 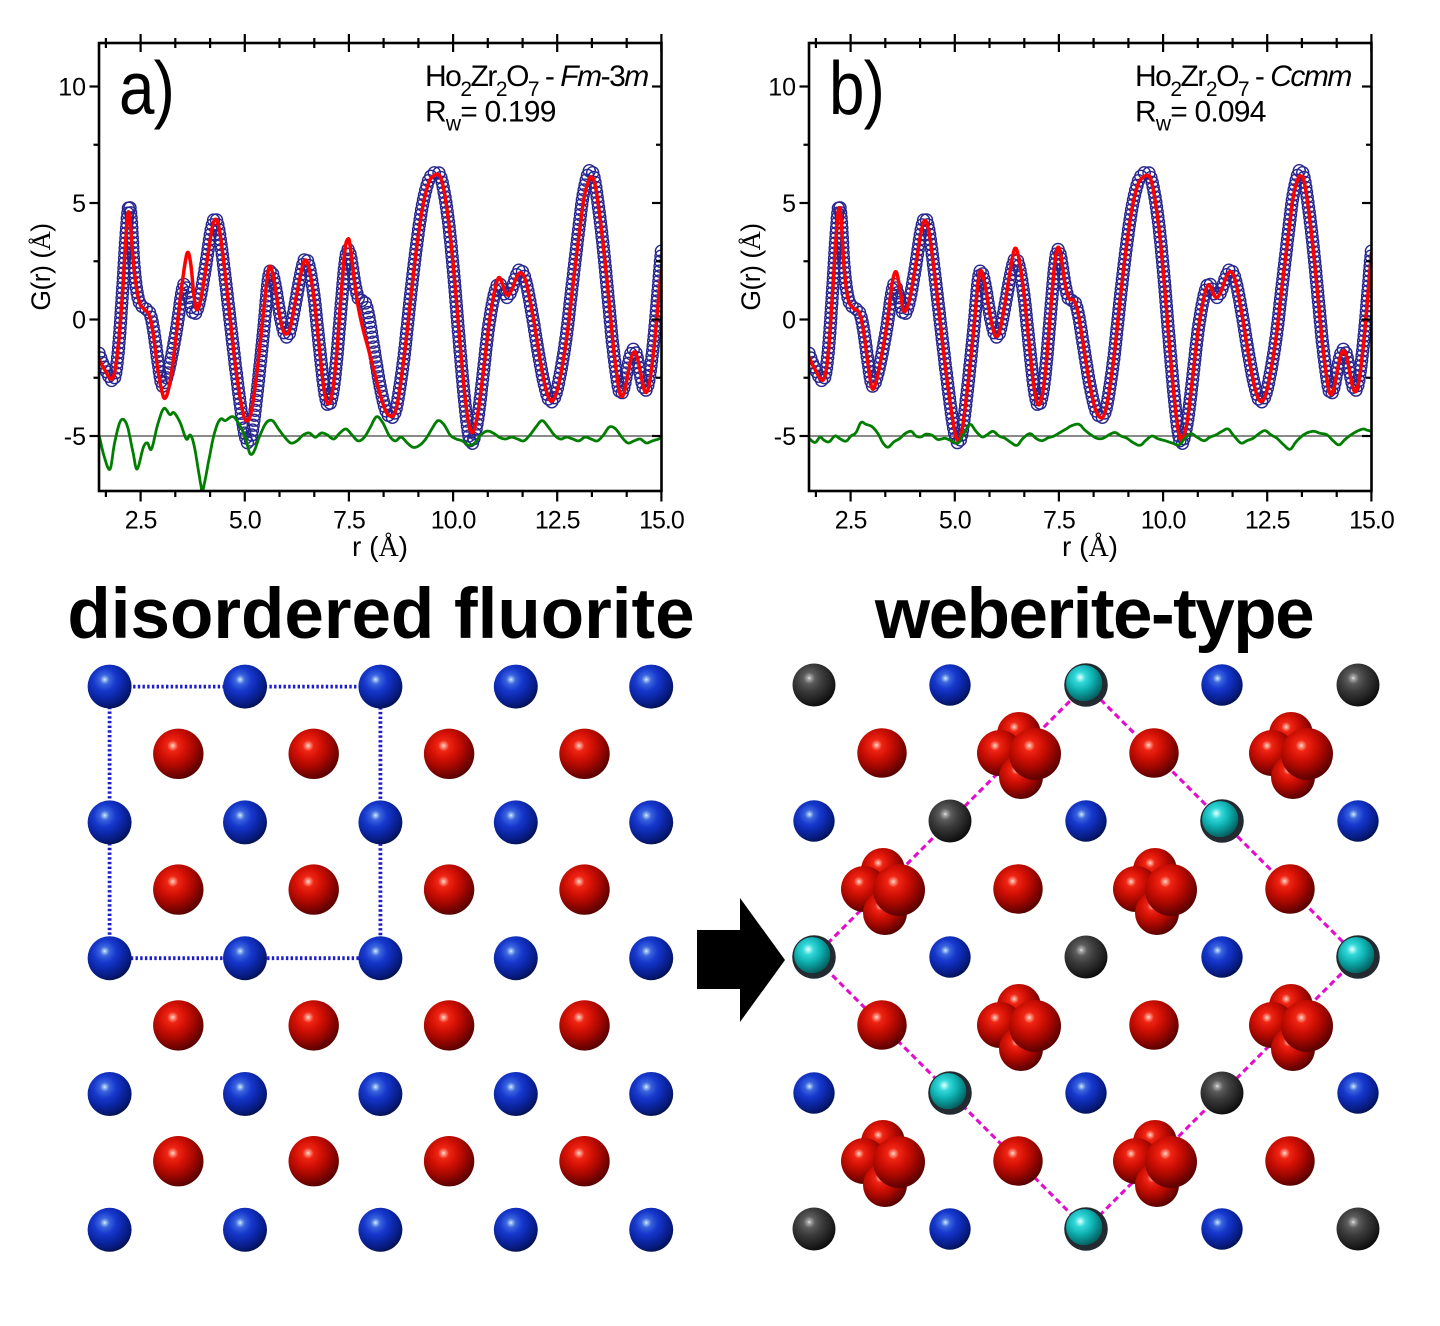 I want to click on svg-text: weberite-type, so click(x=1093, y=614).